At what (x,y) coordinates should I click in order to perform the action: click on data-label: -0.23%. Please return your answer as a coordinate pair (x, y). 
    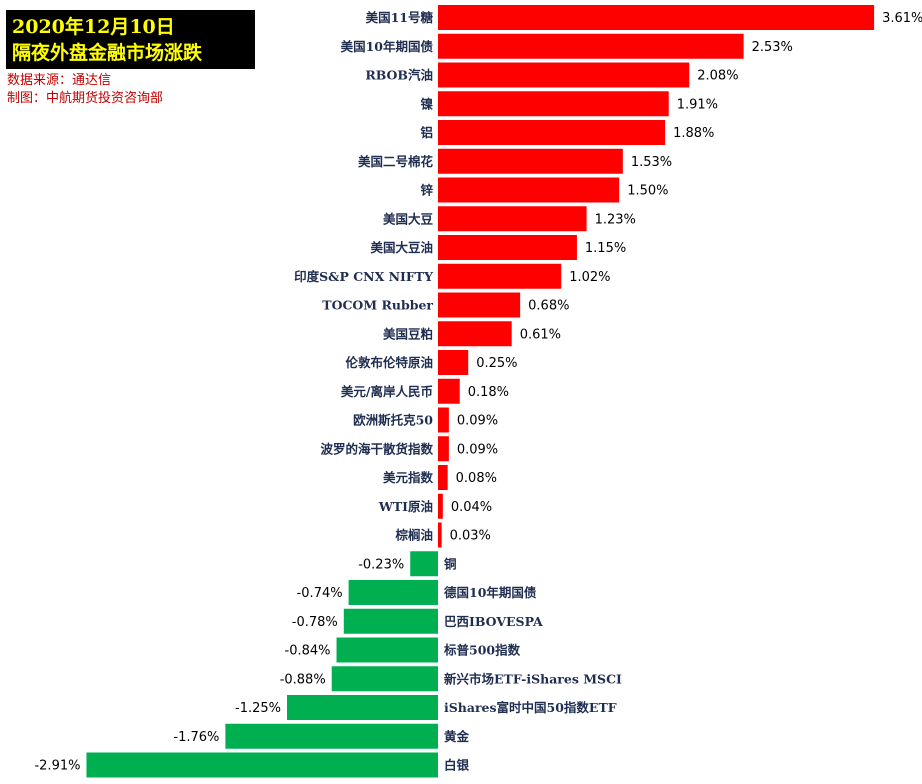
    Looking at the image, I should click on (381, 564).